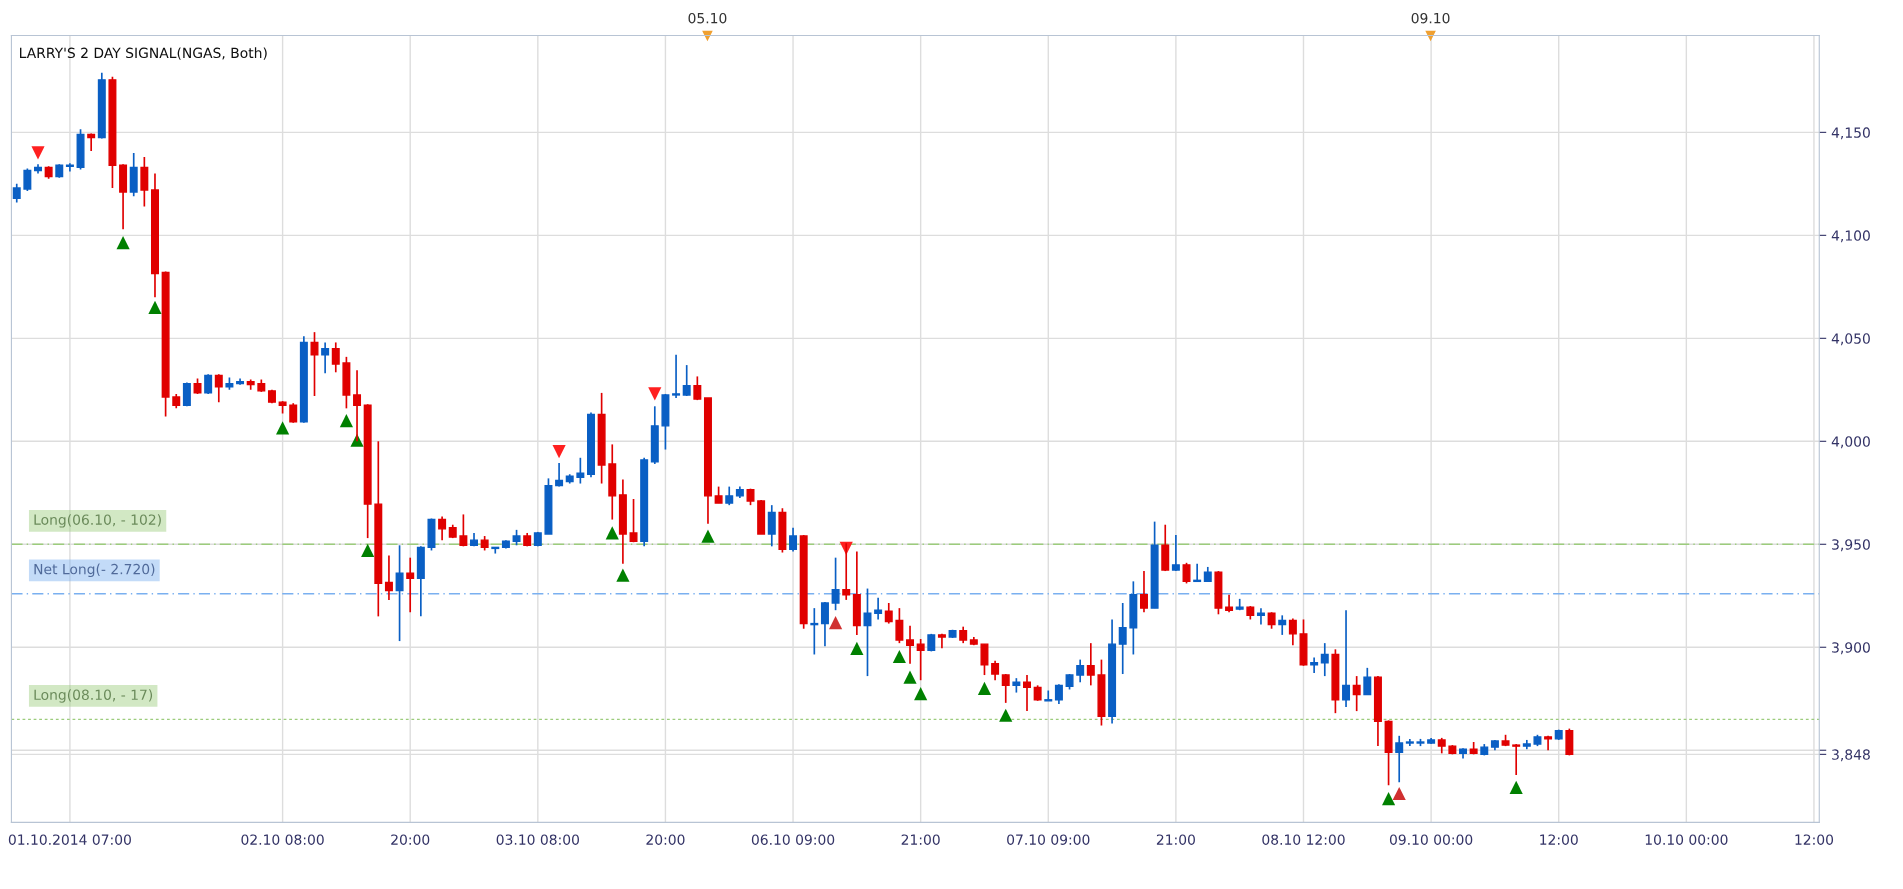 The height and width of the screenshot is (889, 1903). What do you see at coordinates (1303, 839) in the screenshot?
I see `x-tick-label: 08.10 12:00` at bounding box center [1303, 839].